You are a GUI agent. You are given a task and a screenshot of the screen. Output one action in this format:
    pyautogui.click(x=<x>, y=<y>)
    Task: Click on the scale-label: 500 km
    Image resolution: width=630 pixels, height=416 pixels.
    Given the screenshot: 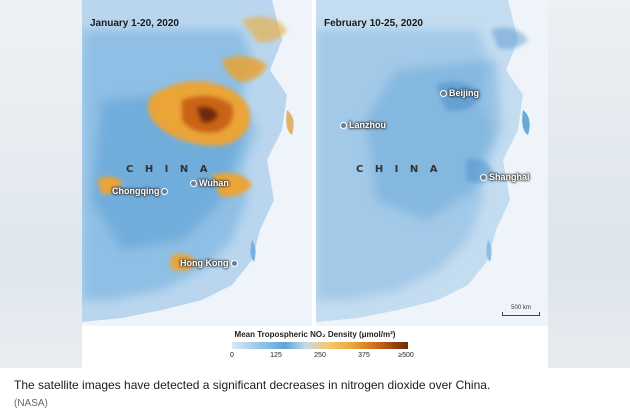 What is the action you would take?
    pyautogui.click(x=521, y=308)
    